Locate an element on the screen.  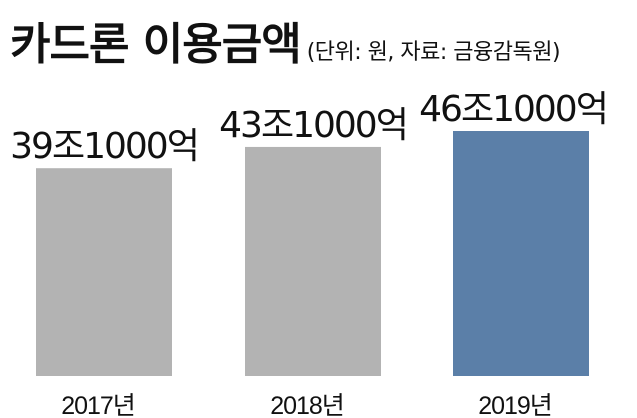
category-label-2: 2018년 is located at coordinates (307, 405).